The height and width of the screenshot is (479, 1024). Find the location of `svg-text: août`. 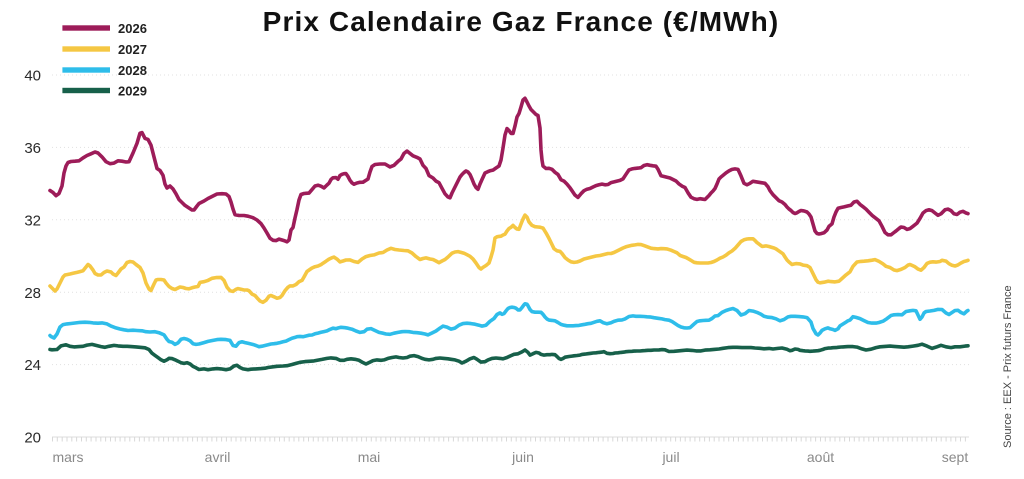

svg-text: août is located at coordinates (820, 457).